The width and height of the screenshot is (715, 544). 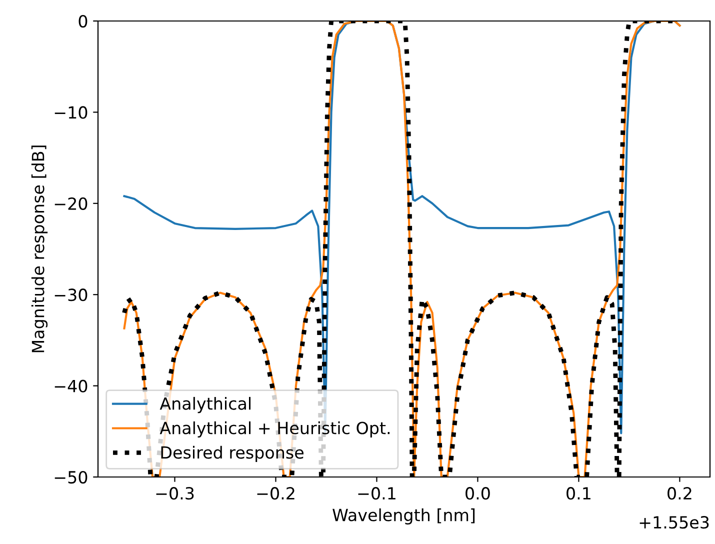 I want to click on text: +1.55e3, so click(x=674, y=522).